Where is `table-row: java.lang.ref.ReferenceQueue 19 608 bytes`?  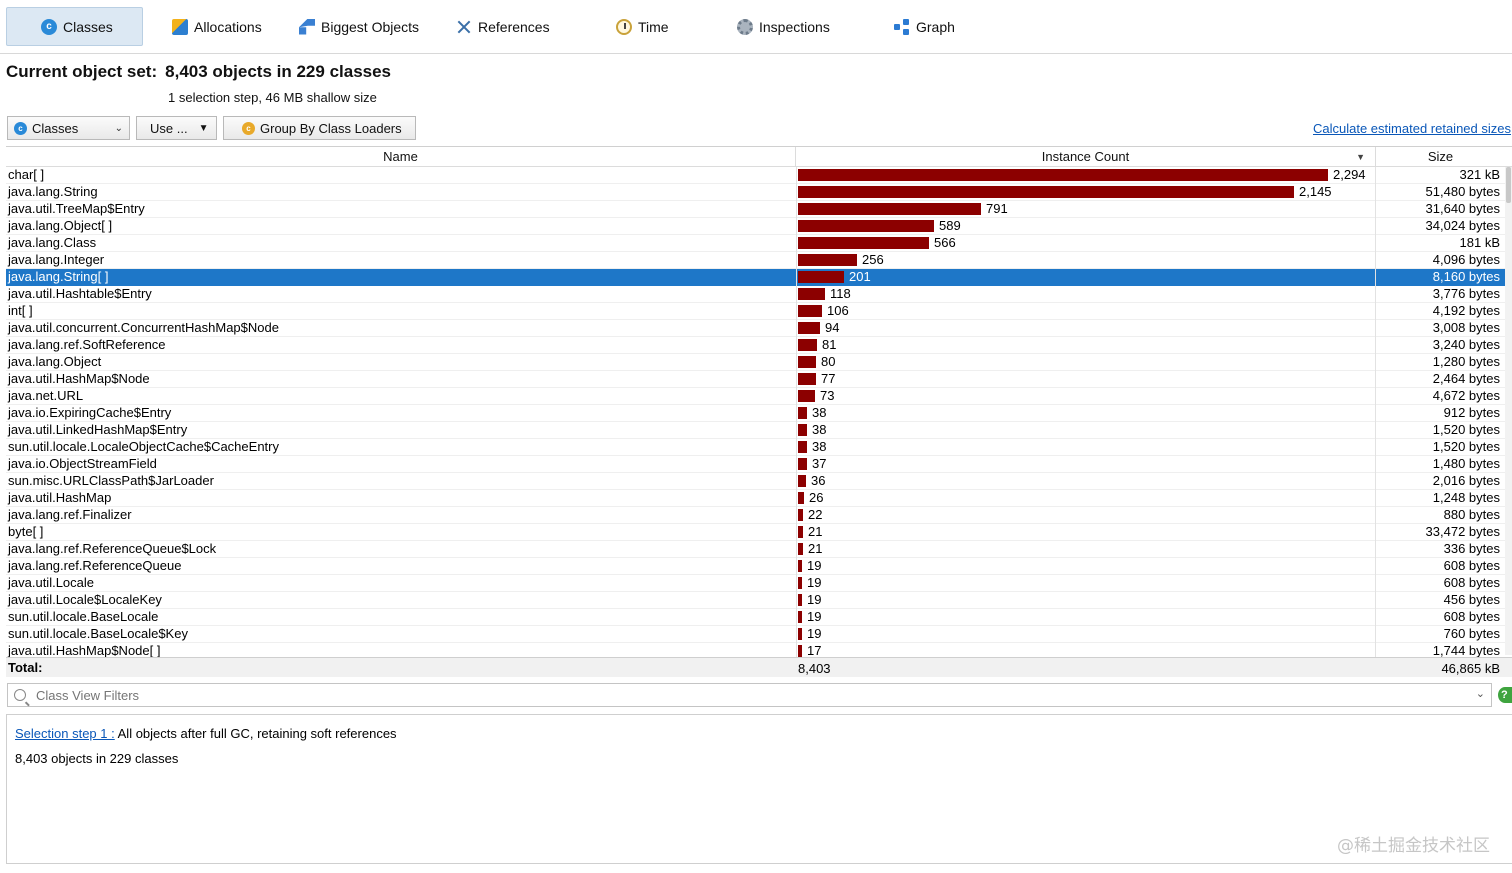 table-row: java.lang.ref.ReferenceQueue 19 608 bytes is located at coordinates (759, 566).